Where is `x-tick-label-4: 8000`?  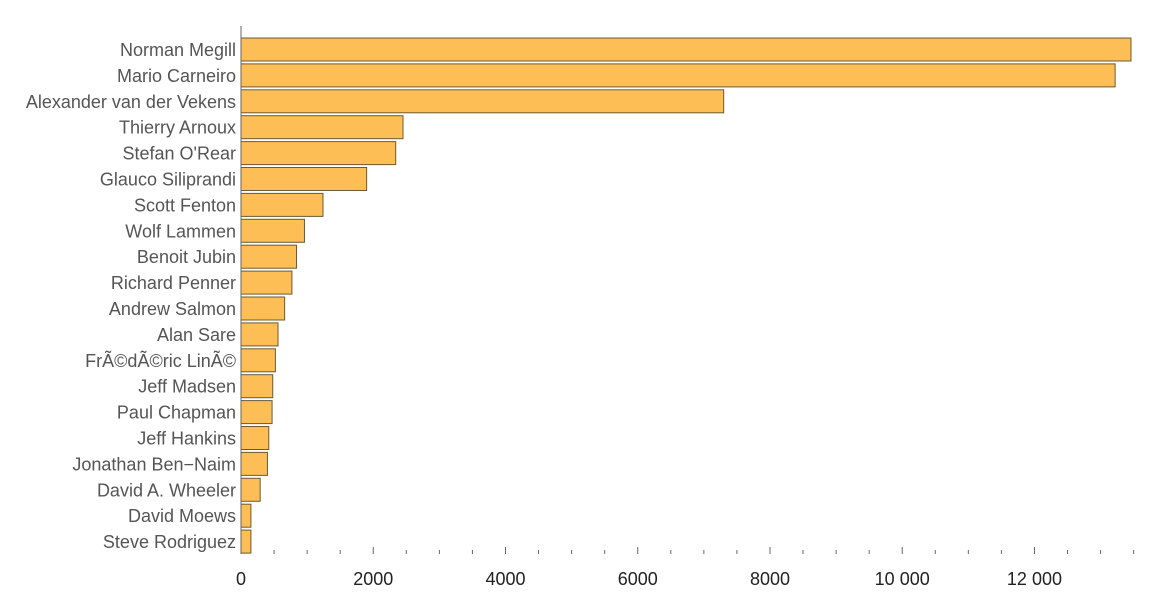
x-tick-label-4: 8000 is located at coordinates (770, 579).